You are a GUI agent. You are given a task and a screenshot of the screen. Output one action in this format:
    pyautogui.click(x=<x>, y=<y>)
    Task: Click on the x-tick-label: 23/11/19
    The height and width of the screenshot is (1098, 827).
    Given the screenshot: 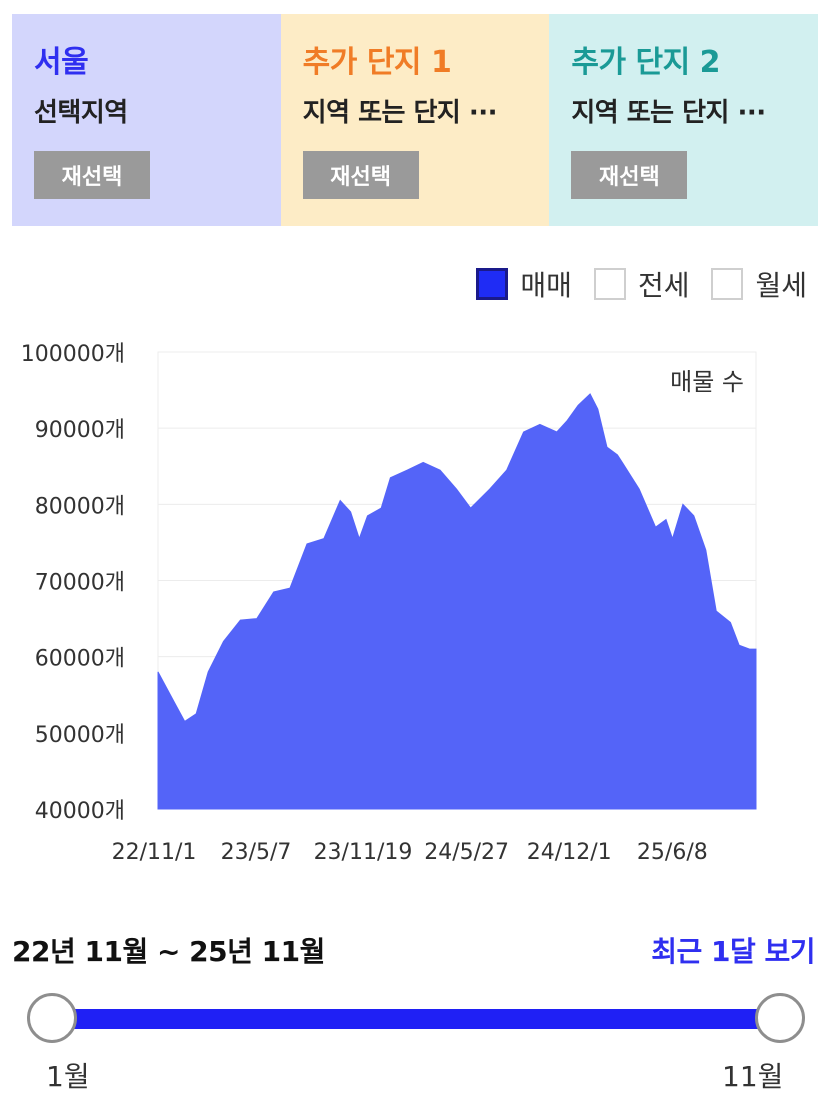 What is the action you would take?
    pyautogui.click(x=363, y=852)
    